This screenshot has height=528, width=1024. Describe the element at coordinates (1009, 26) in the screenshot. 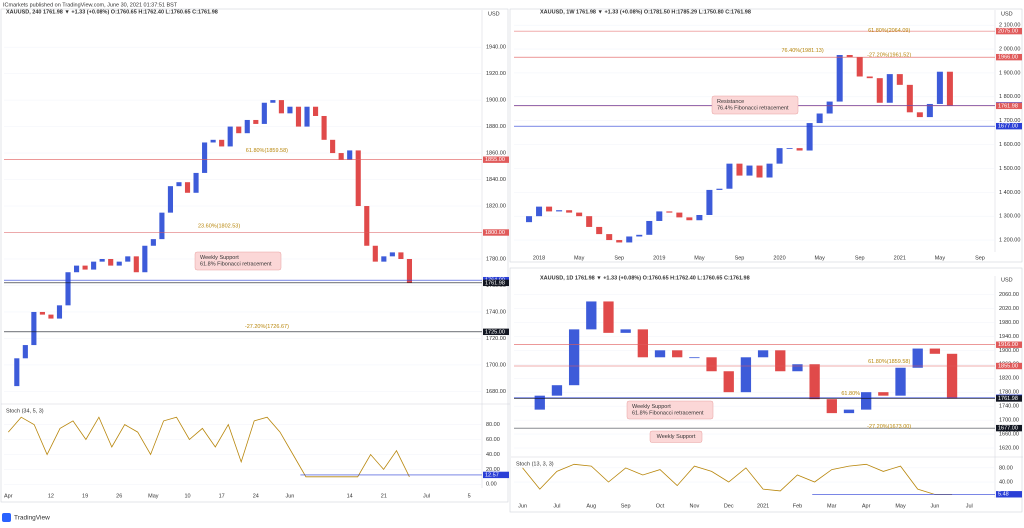

I see `y-tick-label: 2 100.00` at that location.